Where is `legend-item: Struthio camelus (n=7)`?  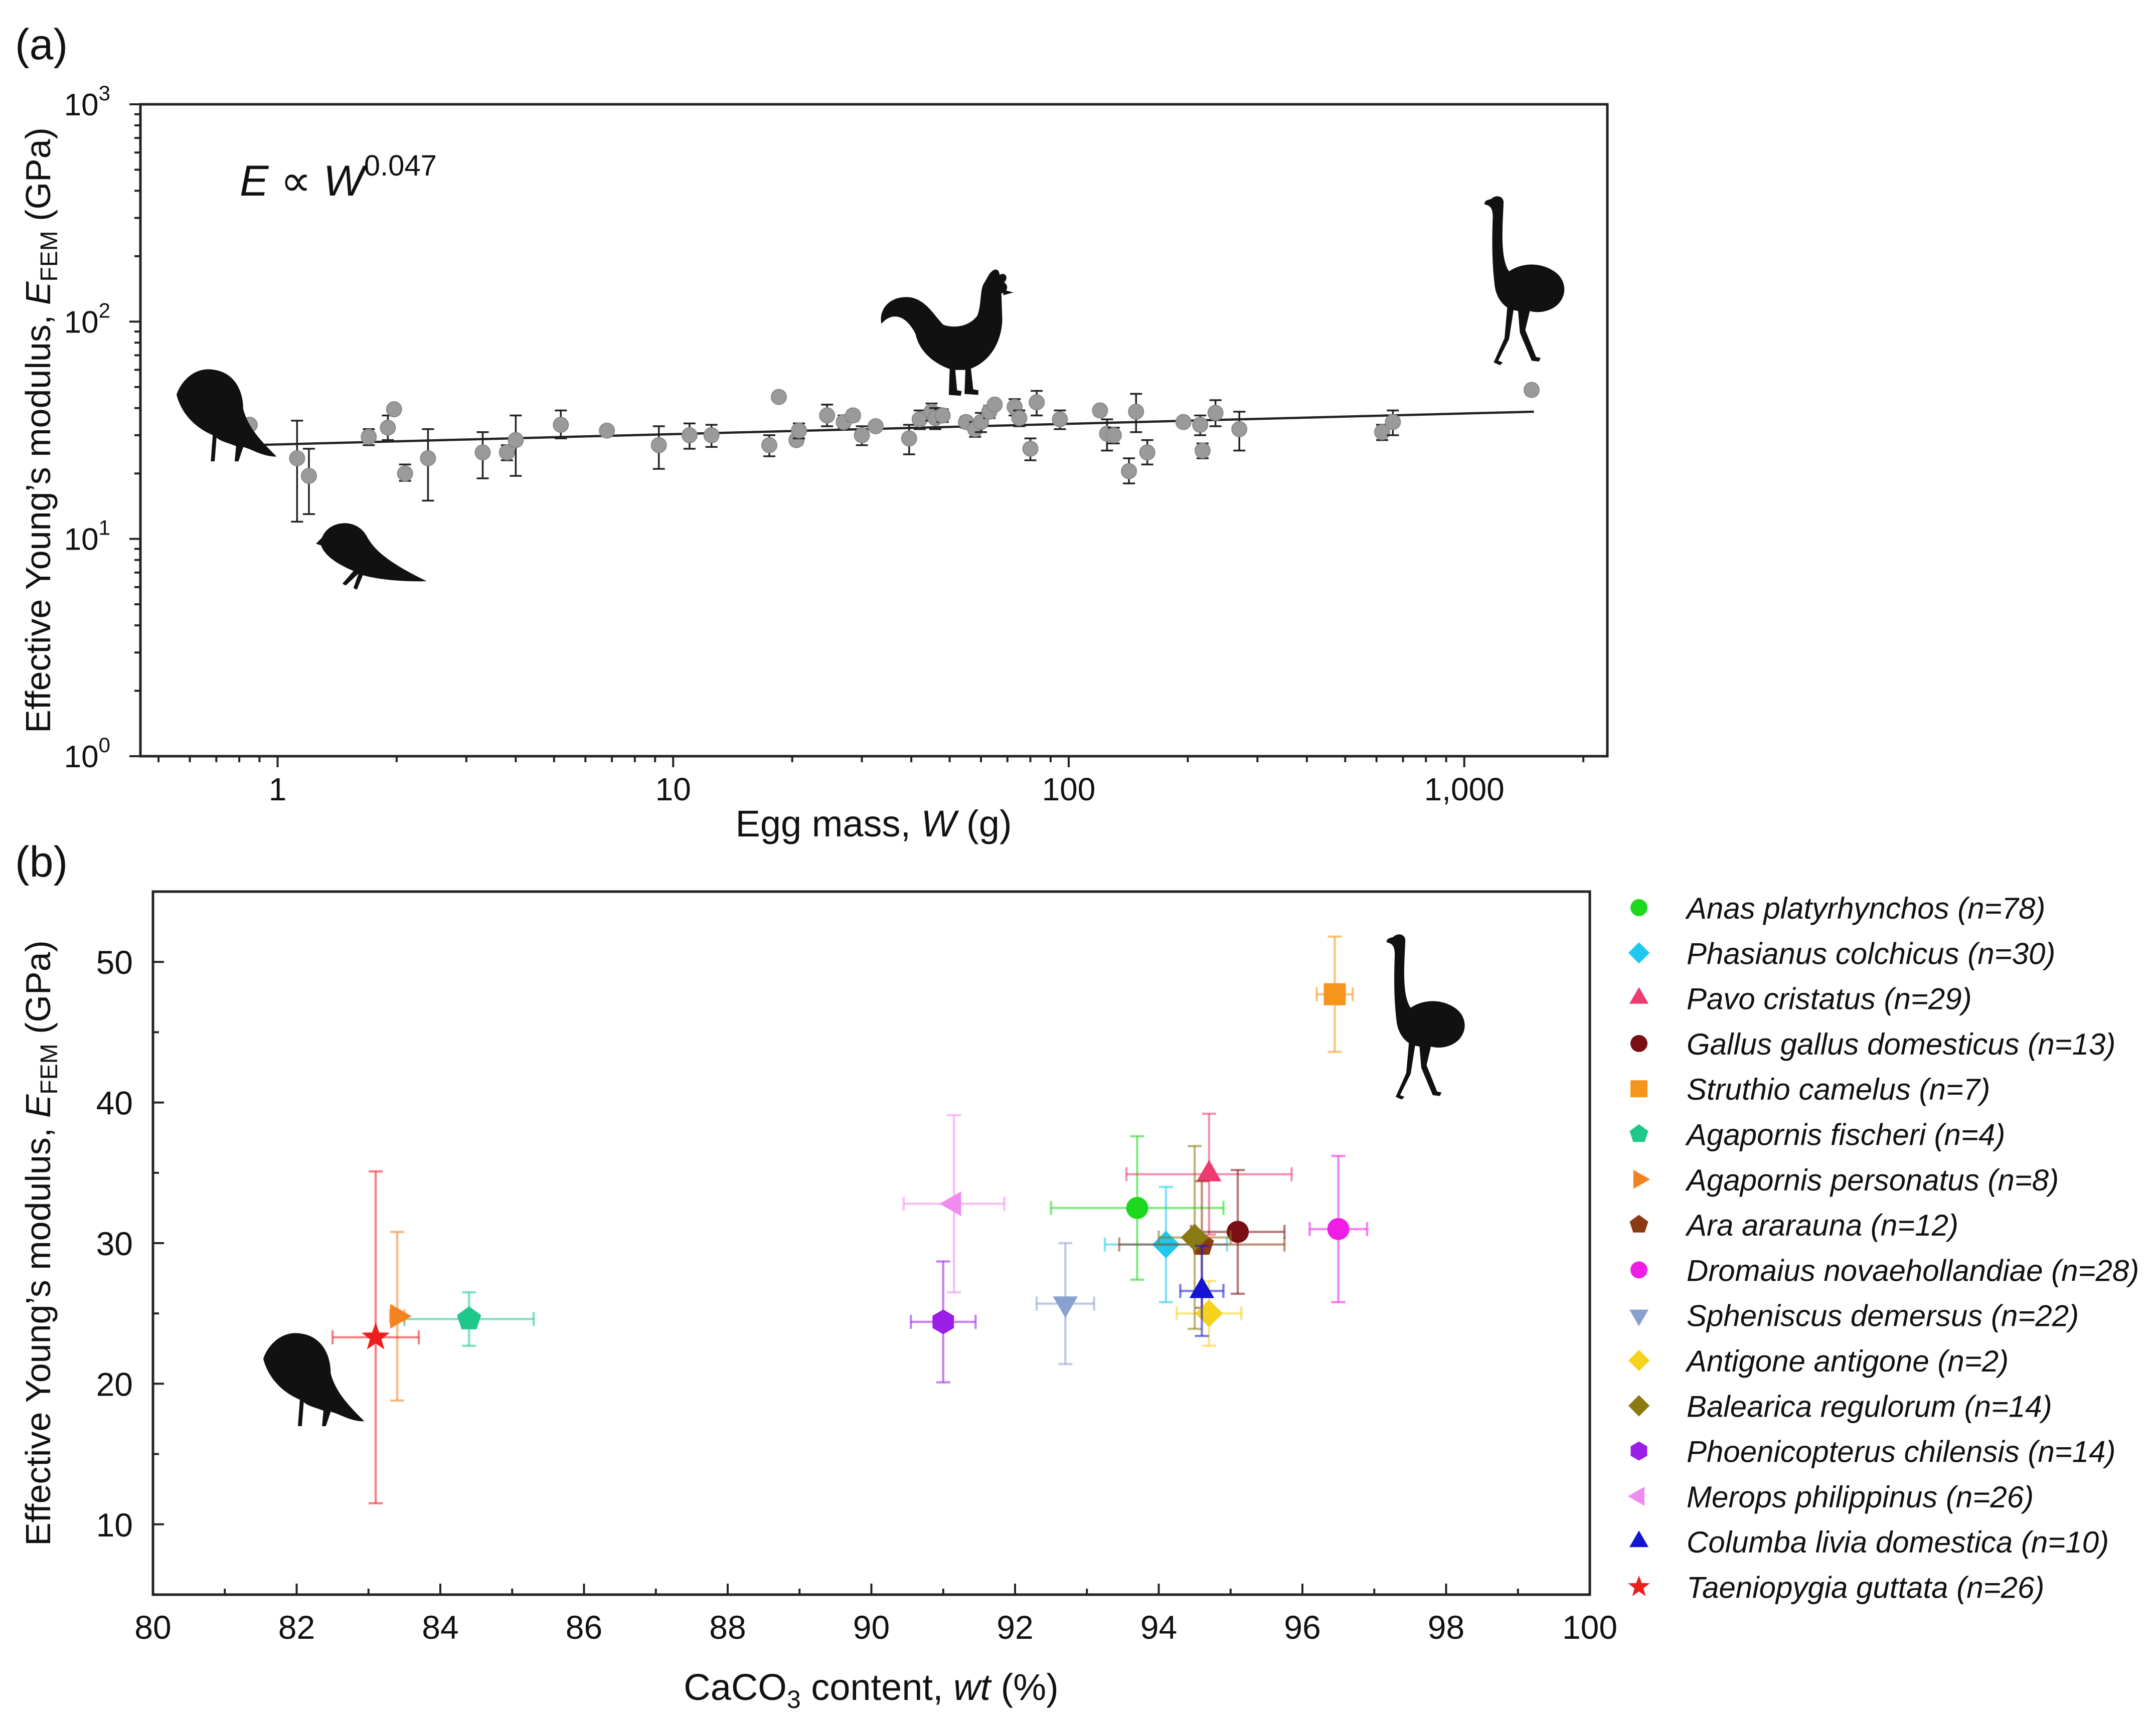
legend-item: Struthio camelus (n=7) is located at coordinates (1810, 1089).